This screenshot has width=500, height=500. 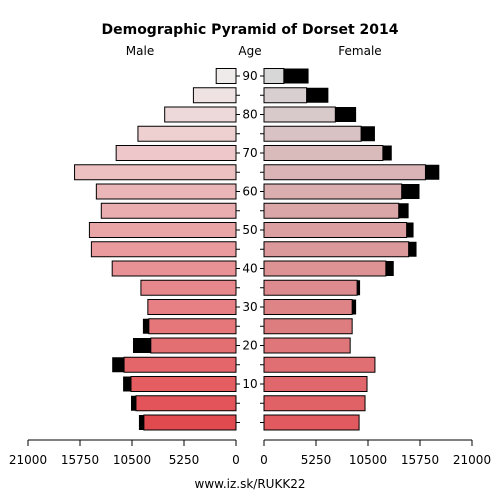 What do you see at coordinates (249, 76) in the screenshot?
I see `age-tick-label: 90` at bounding box center [249, 76].